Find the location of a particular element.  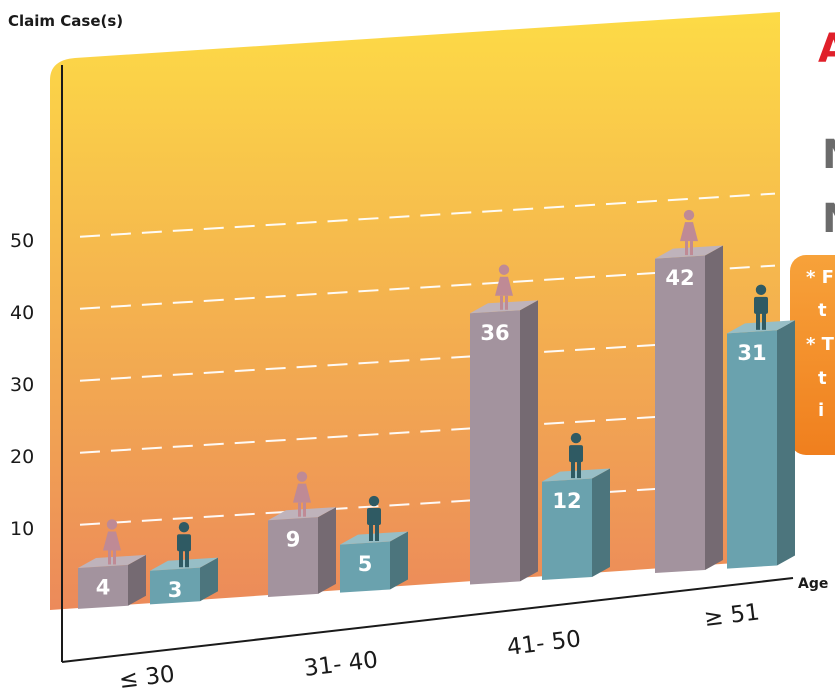

y-tick-label: 50 is located at coordinates (22, 241).